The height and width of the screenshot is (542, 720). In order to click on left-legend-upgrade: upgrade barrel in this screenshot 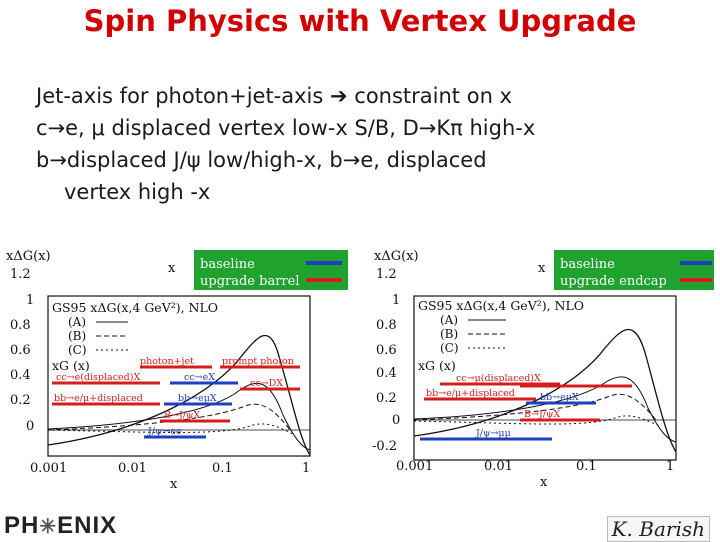, I will do `click(249, 281)`.